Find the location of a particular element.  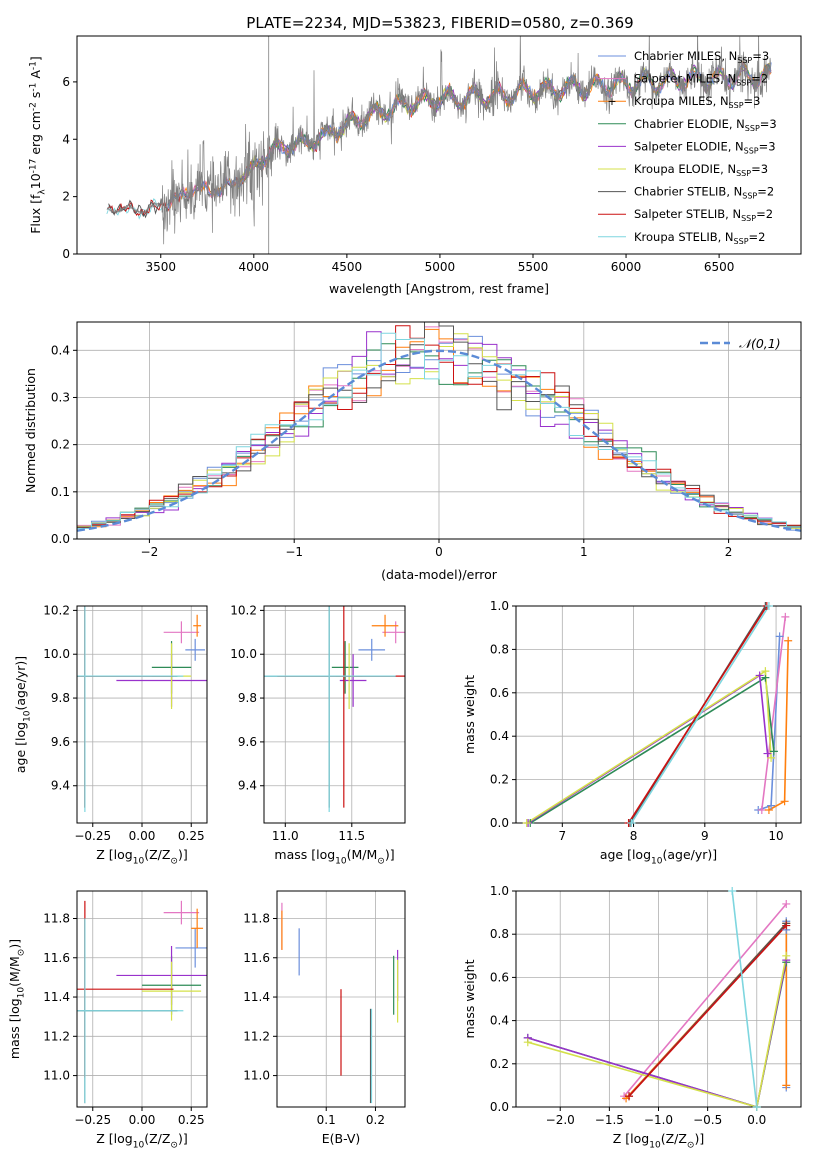

label-segment: -1 is located at coordinates (34, 65).